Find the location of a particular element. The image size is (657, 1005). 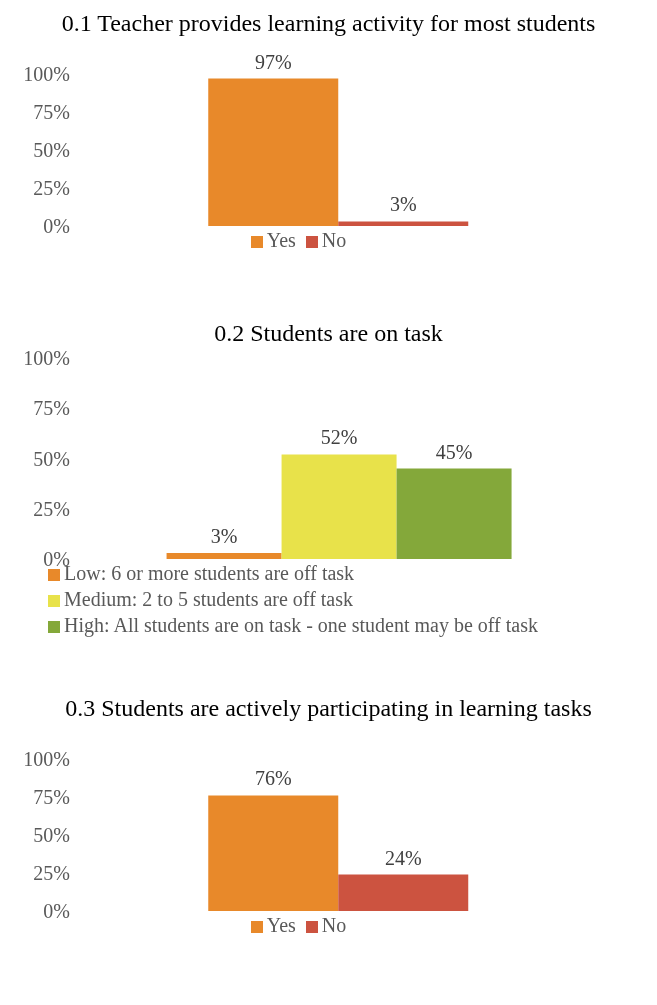

chart-title: 0.1 Teacher provides learning activity for most students is located at coordinates (328, 23).